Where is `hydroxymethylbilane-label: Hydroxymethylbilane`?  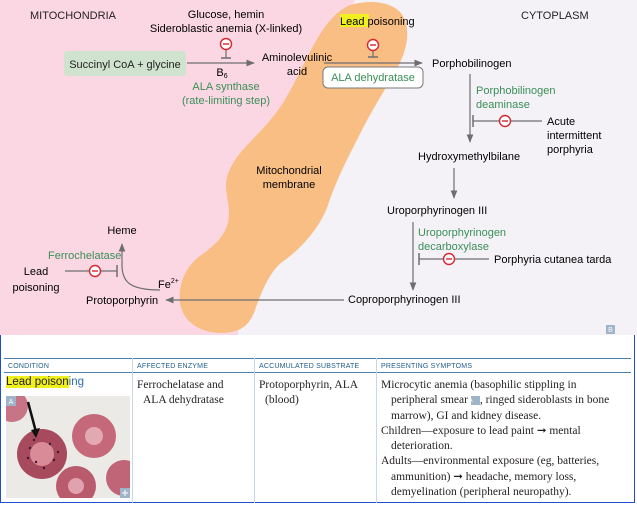
hydroxymethylbilane-label: Hydroxymethylbilane is located at coordinates (469, 157).